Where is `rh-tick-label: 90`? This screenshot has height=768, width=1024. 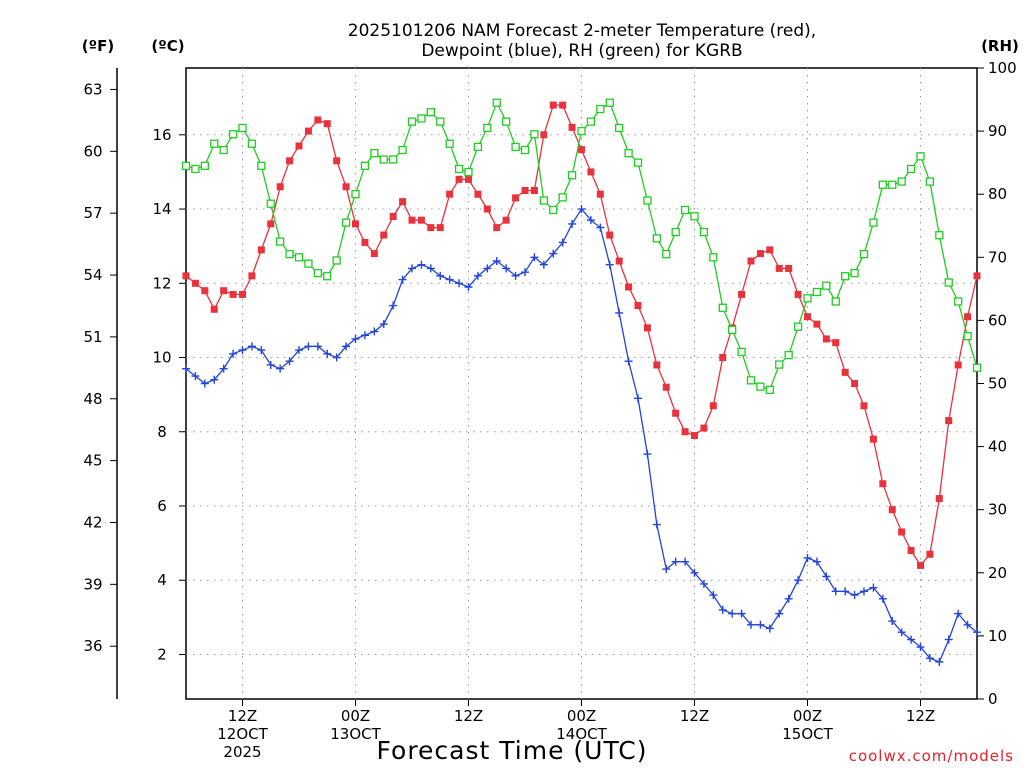
rh-tick-label: 90 is located at coordinates (997, 131).